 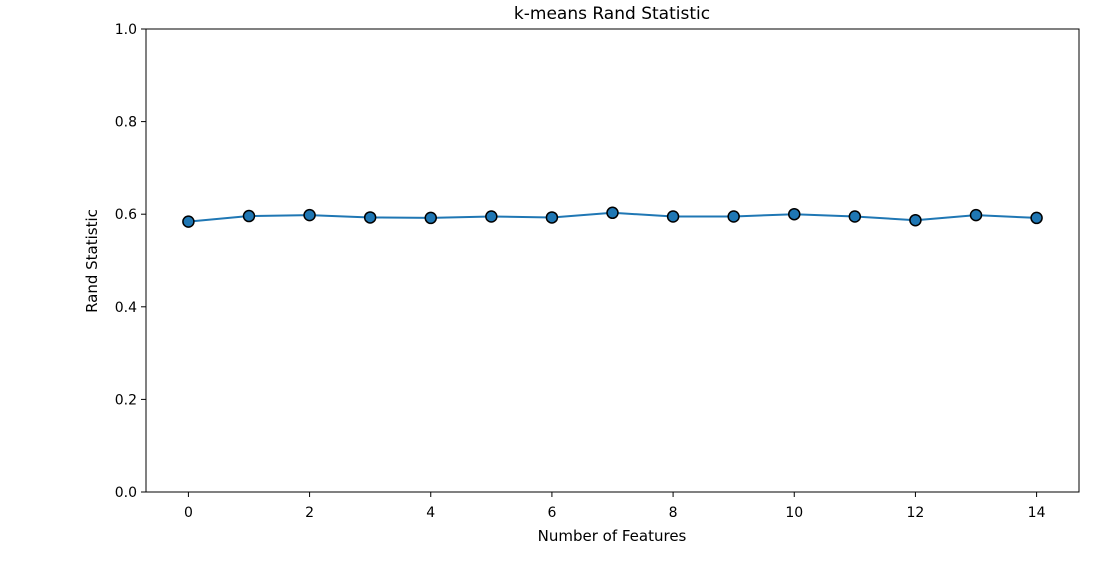 What do you see at coordinates (430, 513) in the screenshot?
I see `x-tick-label: 4` at bounding box center [430, 513].